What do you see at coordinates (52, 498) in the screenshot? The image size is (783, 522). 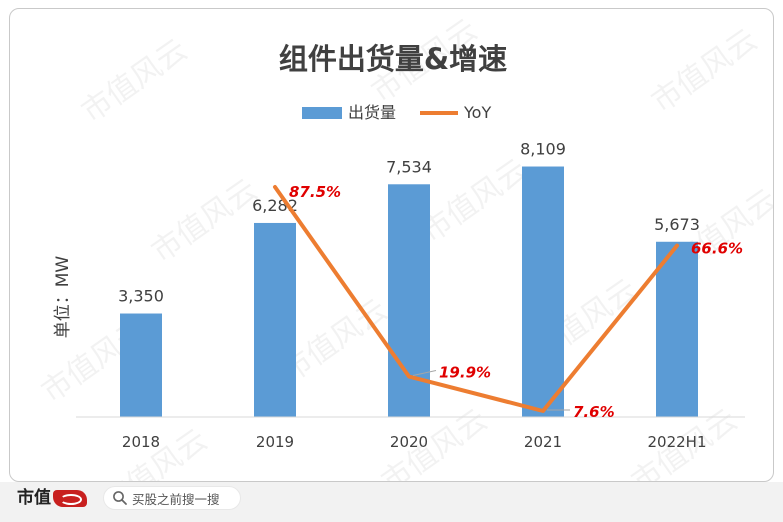 I see `brand-logo: 市值` at bounding box center [52, 498].